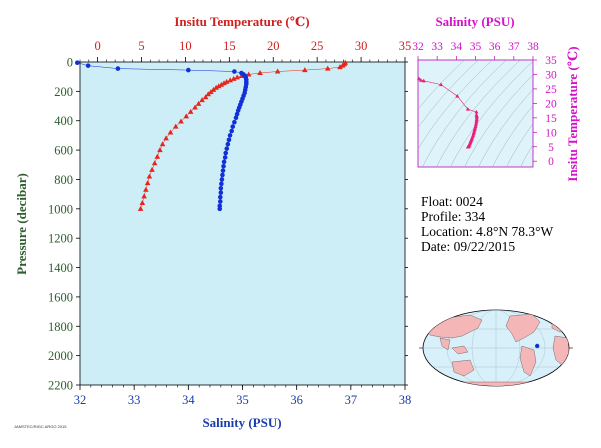 The height and width of the screenshot is (448, 601). What do you see at coordinates (60, 239) in the screenshot?
I see `pressure-tick-label: 1200` at bounding box center [60, 239].